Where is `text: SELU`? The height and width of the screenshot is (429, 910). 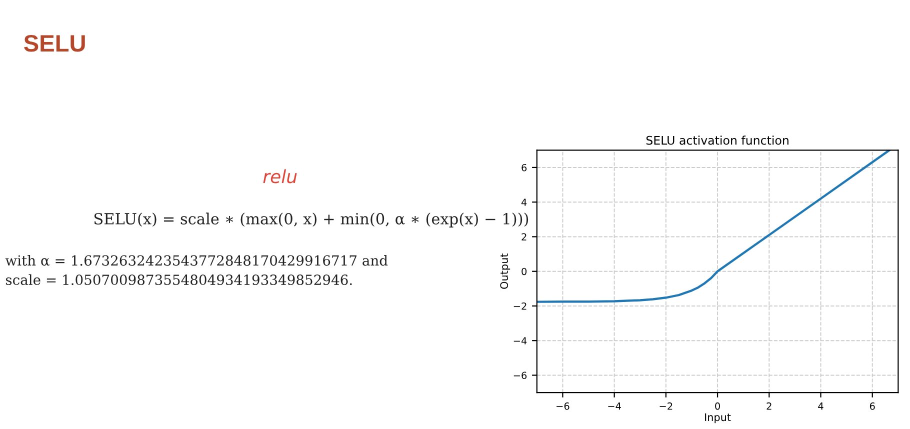
text: SELU is located at coordinates (54, 43).